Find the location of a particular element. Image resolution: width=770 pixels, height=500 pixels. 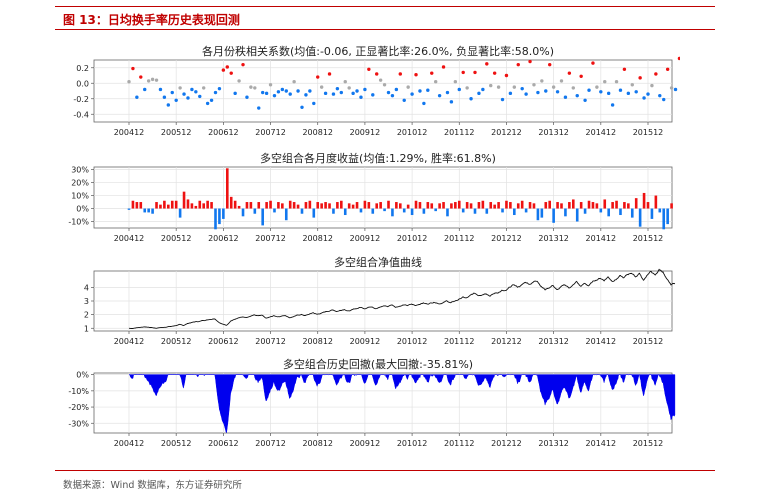

y-tick-label: -0.4 is located at coordinates (81, 114).